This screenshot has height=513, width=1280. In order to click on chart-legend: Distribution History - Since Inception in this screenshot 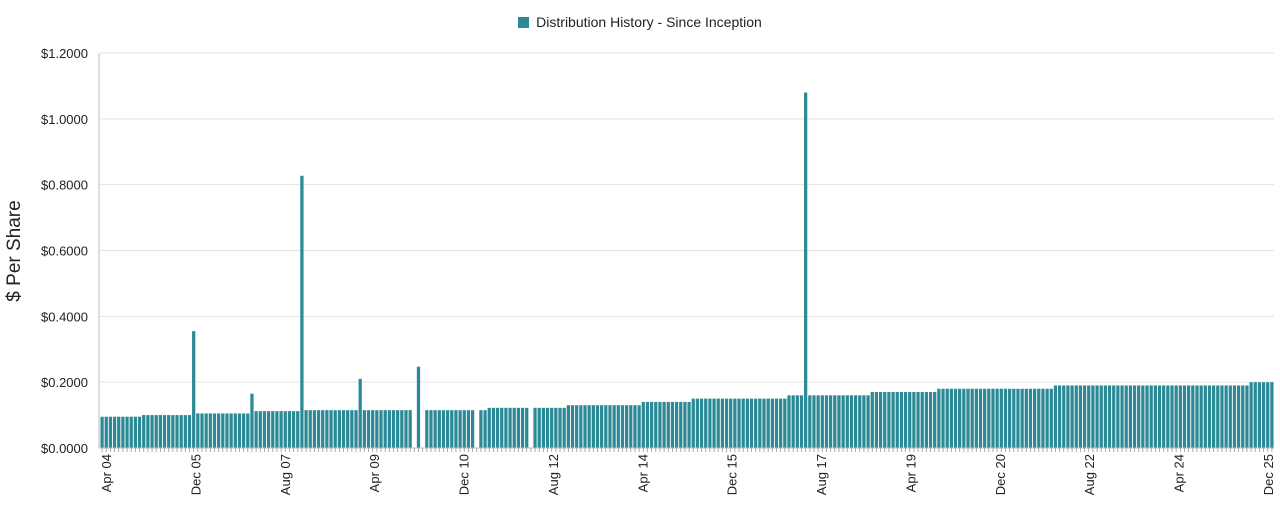, I will do `click(640, 22)`.